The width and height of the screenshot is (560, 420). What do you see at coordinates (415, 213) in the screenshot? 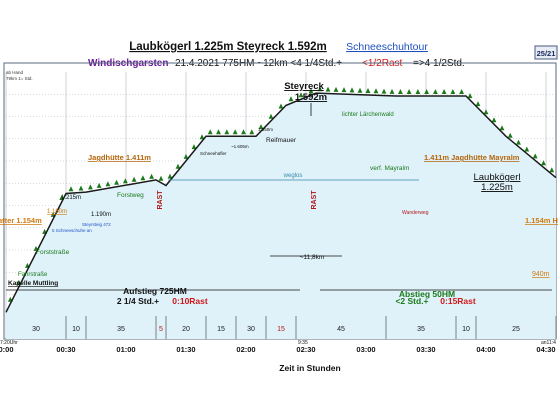
I see `label-wanderweg: Wanderweg` at bounding box center [415, 213].